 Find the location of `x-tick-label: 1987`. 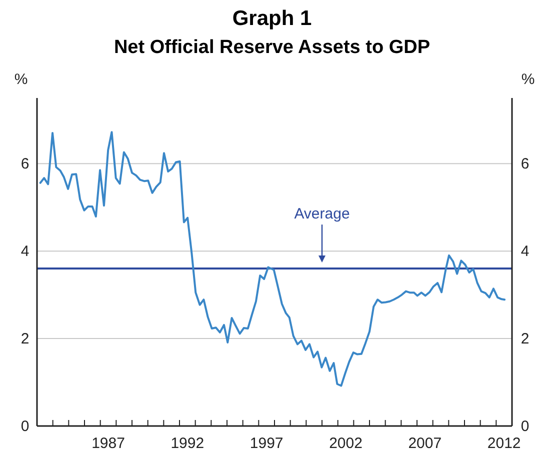

x-tick-label: 1987 is located at coordinates (108, 443).